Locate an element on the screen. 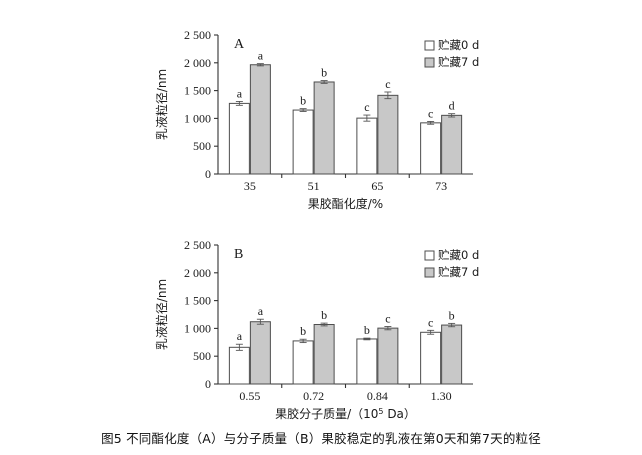  panel-letter: A is located at coordinates (239, 44).